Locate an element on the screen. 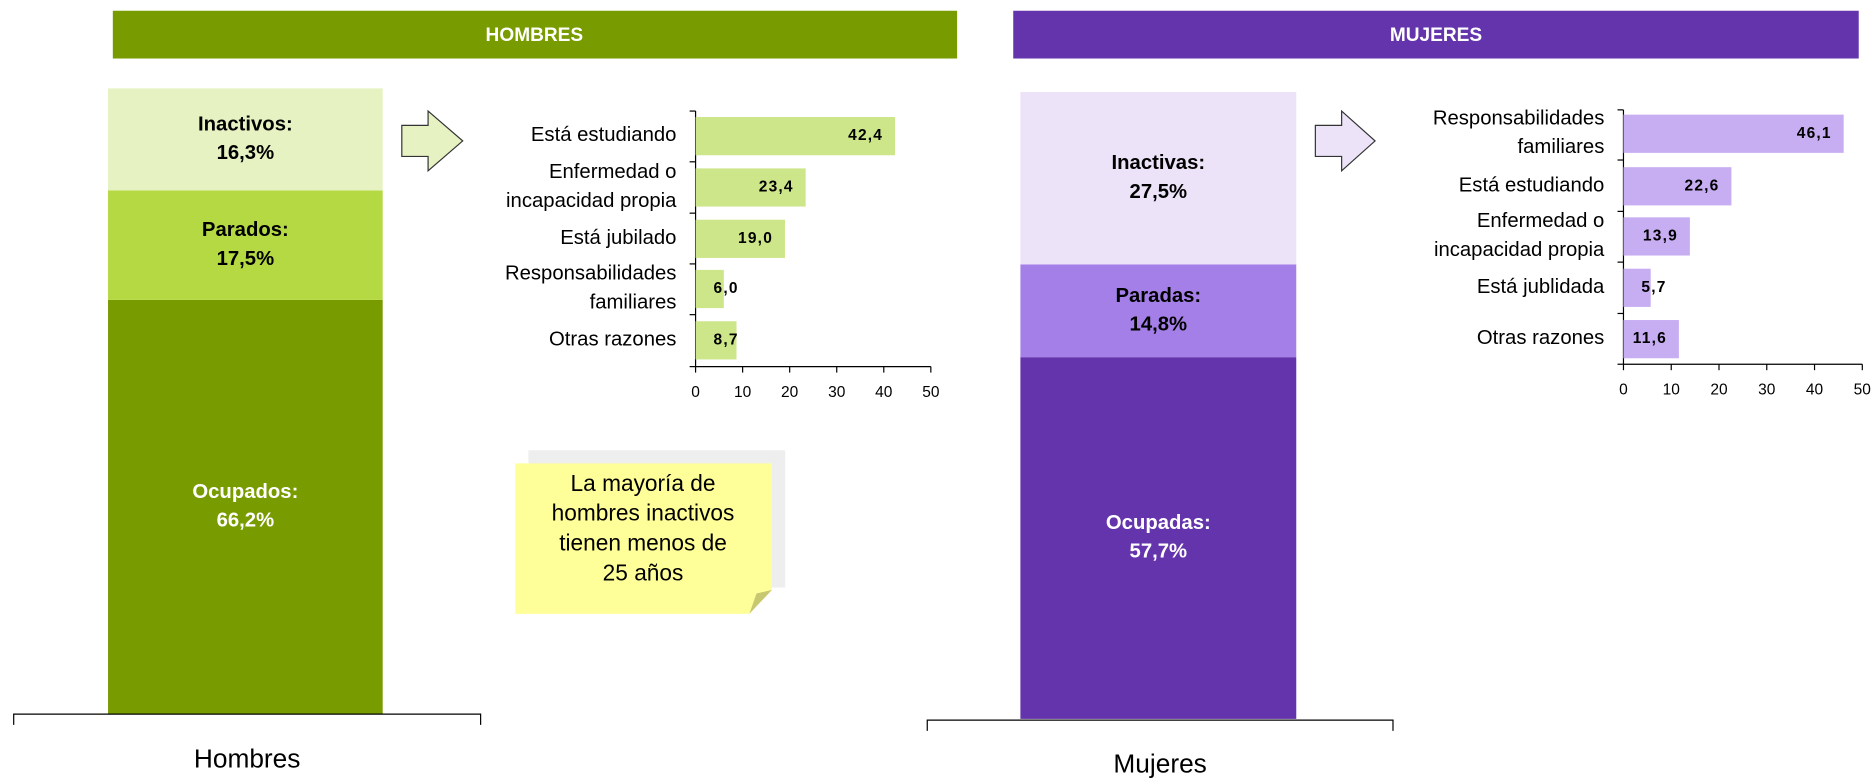 This screenshot has width=1876, height=781. value-label: 6,0 is located at coordinates (725, 288).